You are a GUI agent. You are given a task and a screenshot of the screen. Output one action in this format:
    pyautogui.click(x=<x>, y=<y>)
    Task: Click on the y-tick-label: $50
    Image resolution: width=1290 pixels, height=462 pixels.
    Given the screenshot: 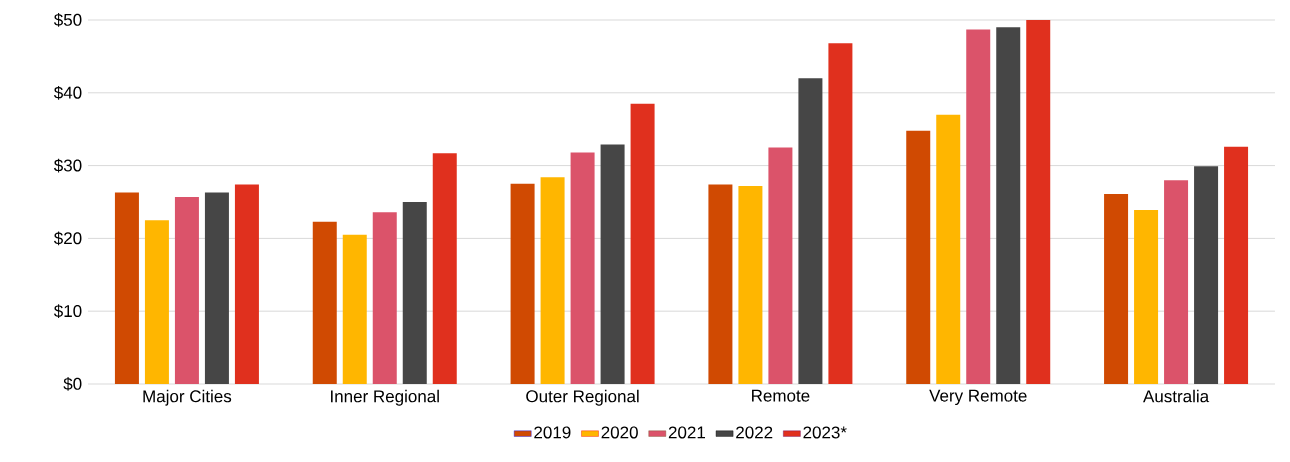 What is the action you would take?
    pyautogui.click(x=67, y=20)
    